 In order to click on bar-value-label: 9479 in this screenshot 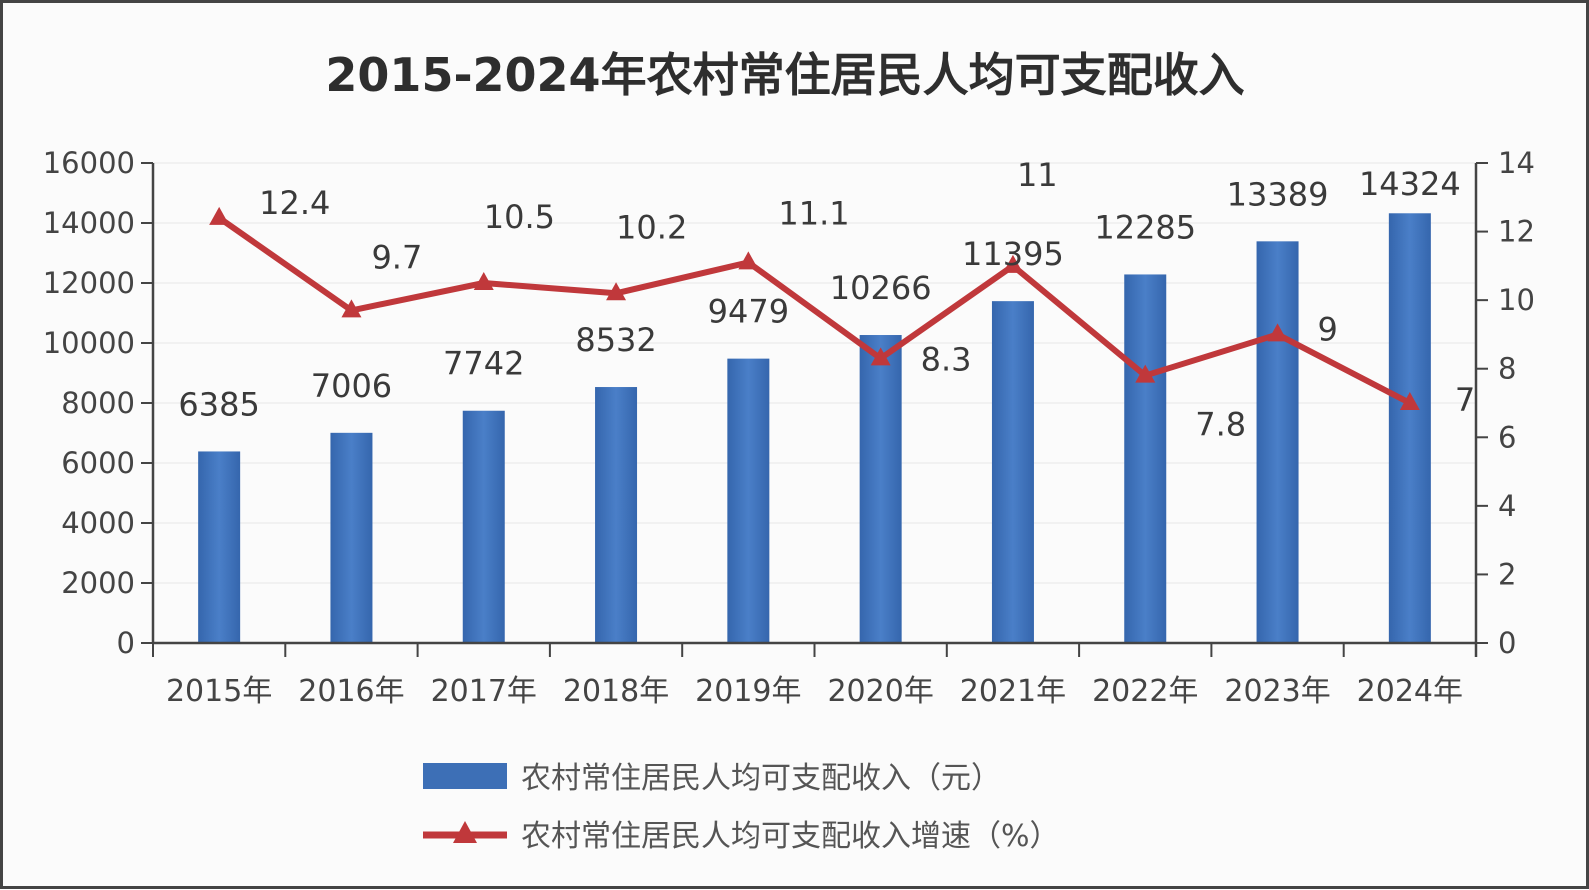, I will do `click(748, 312)`.